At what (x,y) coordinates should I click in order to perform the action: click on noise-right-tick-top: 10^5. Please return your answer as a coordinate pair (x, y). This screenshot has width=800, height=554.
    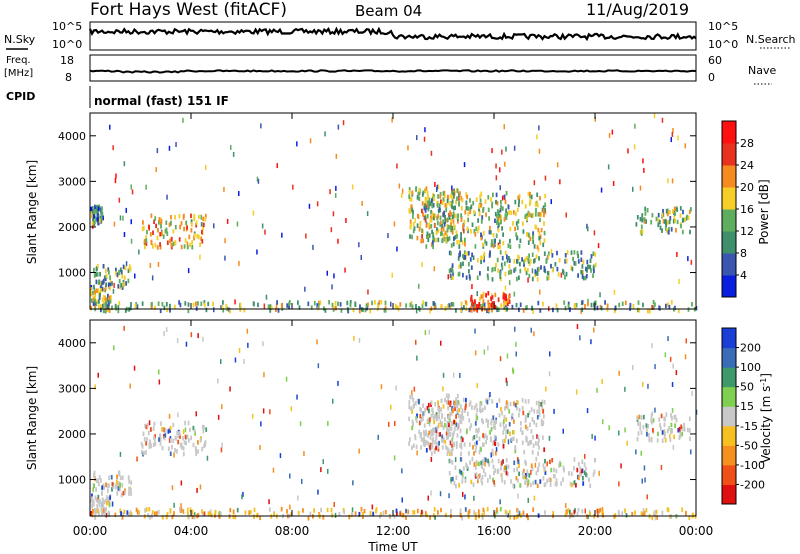
    Looking at the image, I should click on (723, 26).